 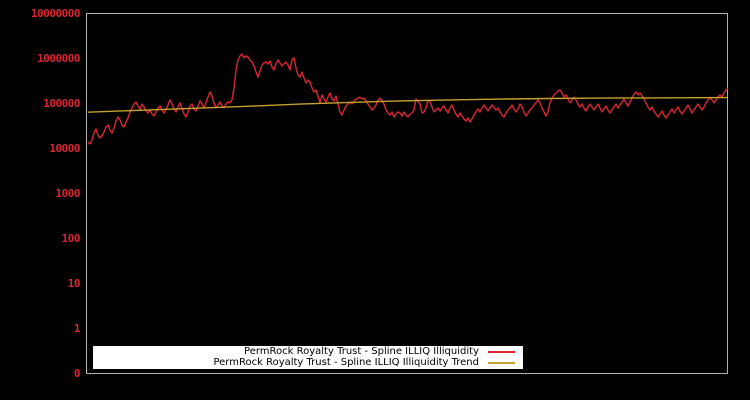 What do you see at coordinates (408, 104) in the screenshot?
I see `trend-line` at bounding box center [408, 104].